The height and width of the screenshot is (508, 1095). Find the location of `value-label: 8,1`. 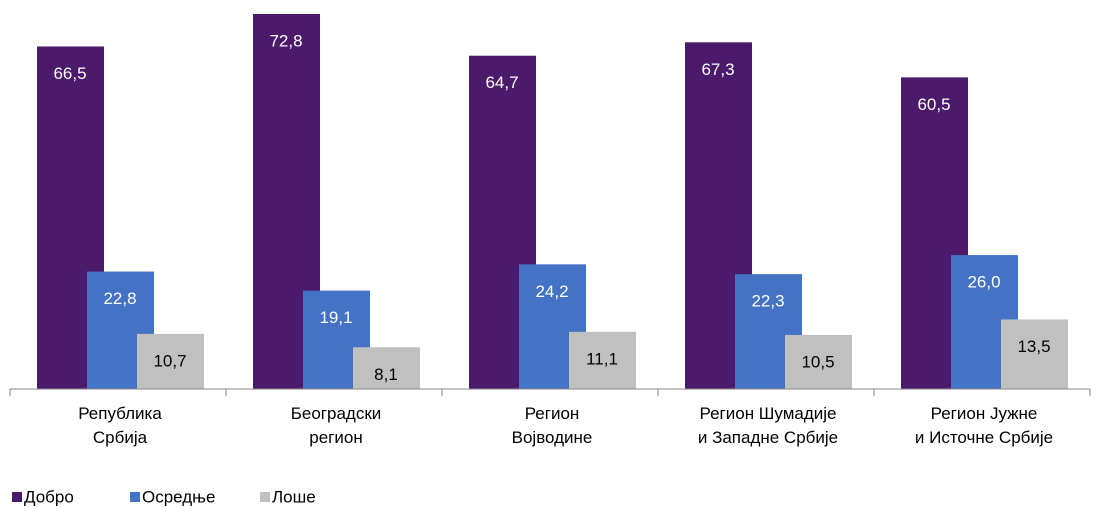

value-label: 8,1 is located at coordinates (386, 374).